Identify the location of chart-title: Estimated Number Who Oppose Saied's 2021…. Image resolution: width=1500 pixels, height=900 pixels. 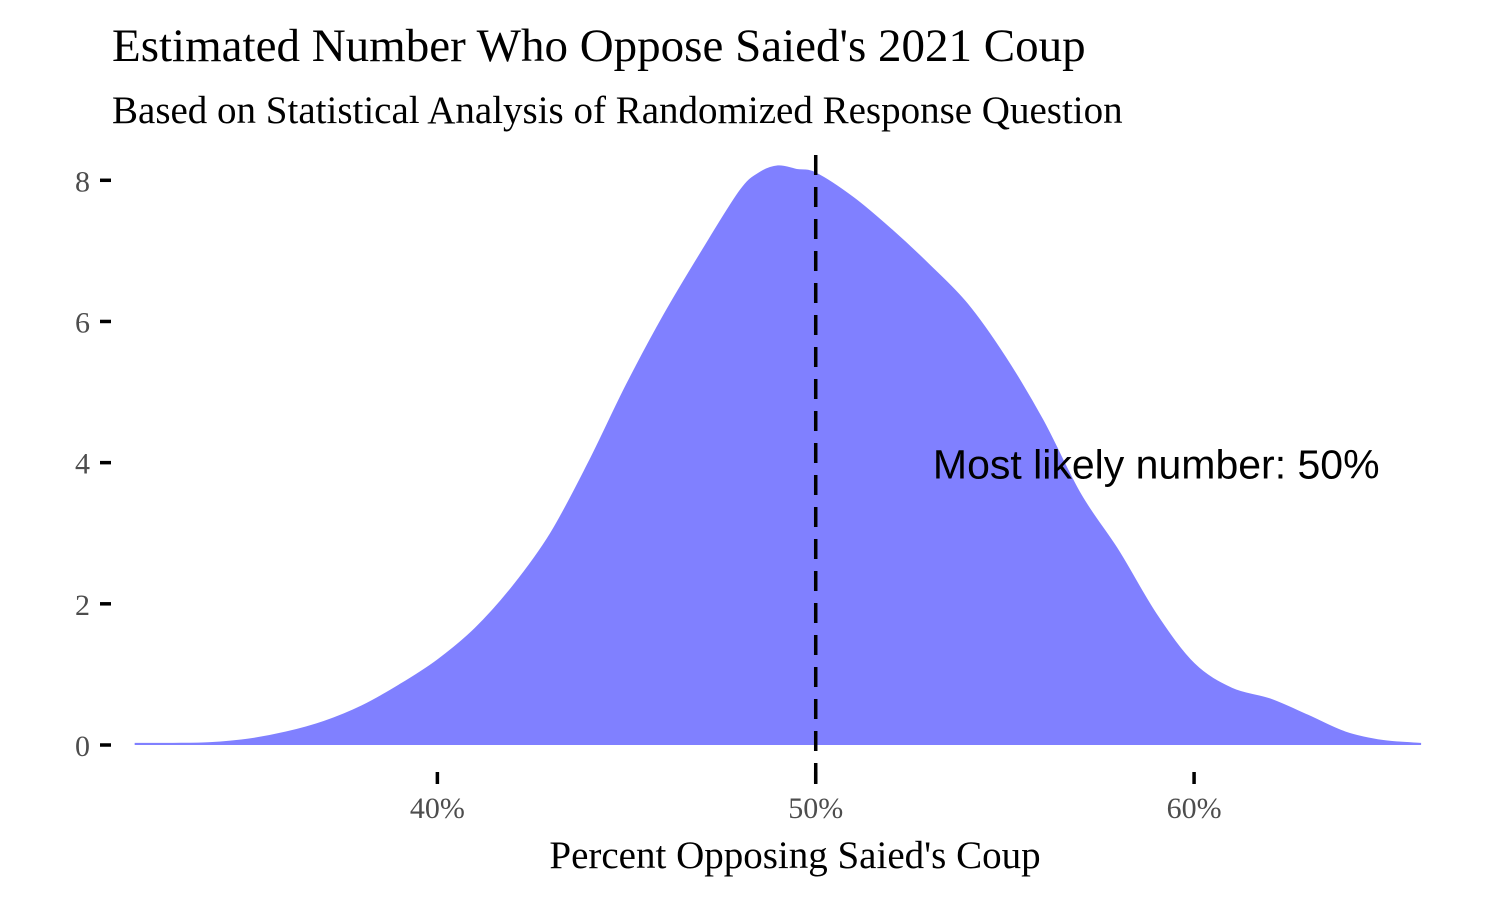
(599, 46).